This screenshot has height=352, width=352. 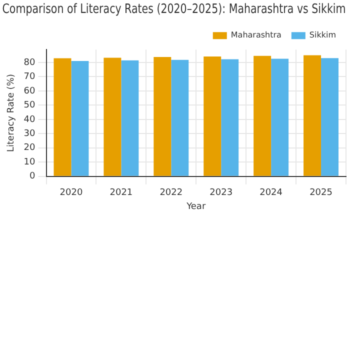 I want to click on y-tick-label: 40, so click(x=30, y=119).